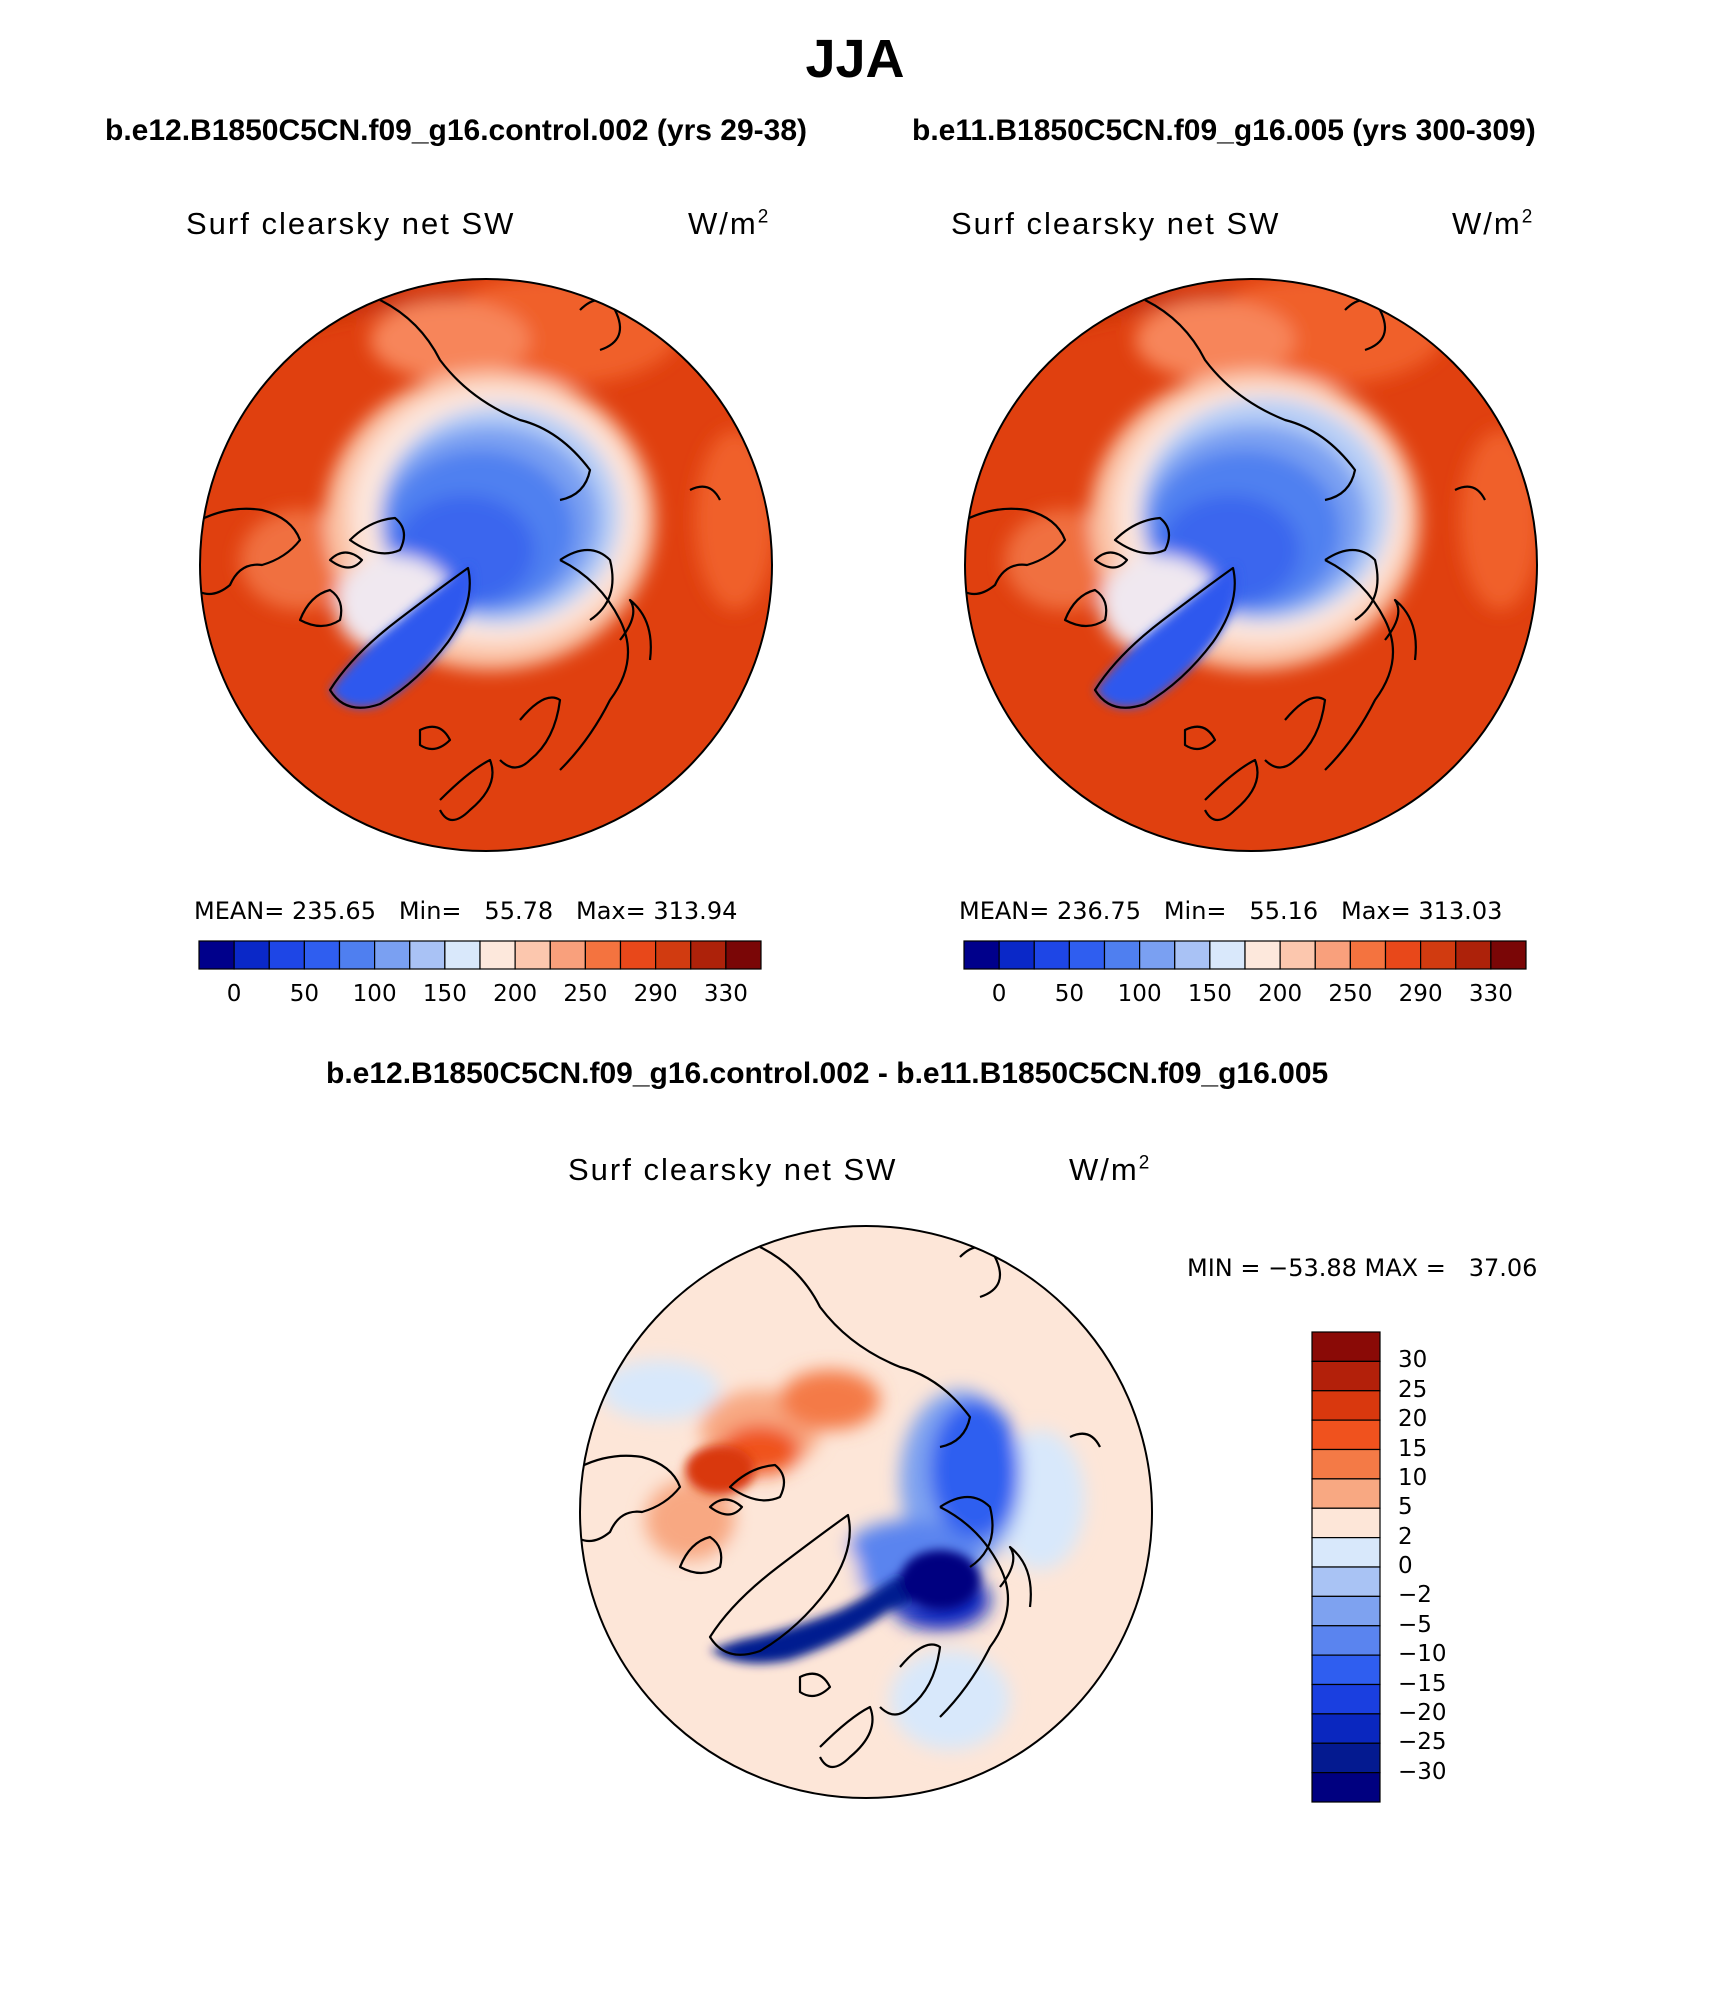 The height and width of the screenshot is (2006, 1710). What do you see at coordinates (1405, 1507) in the screenshot?
I see `diff-colorbar-tick-label: 5` at bounding box center [1405, 1507].